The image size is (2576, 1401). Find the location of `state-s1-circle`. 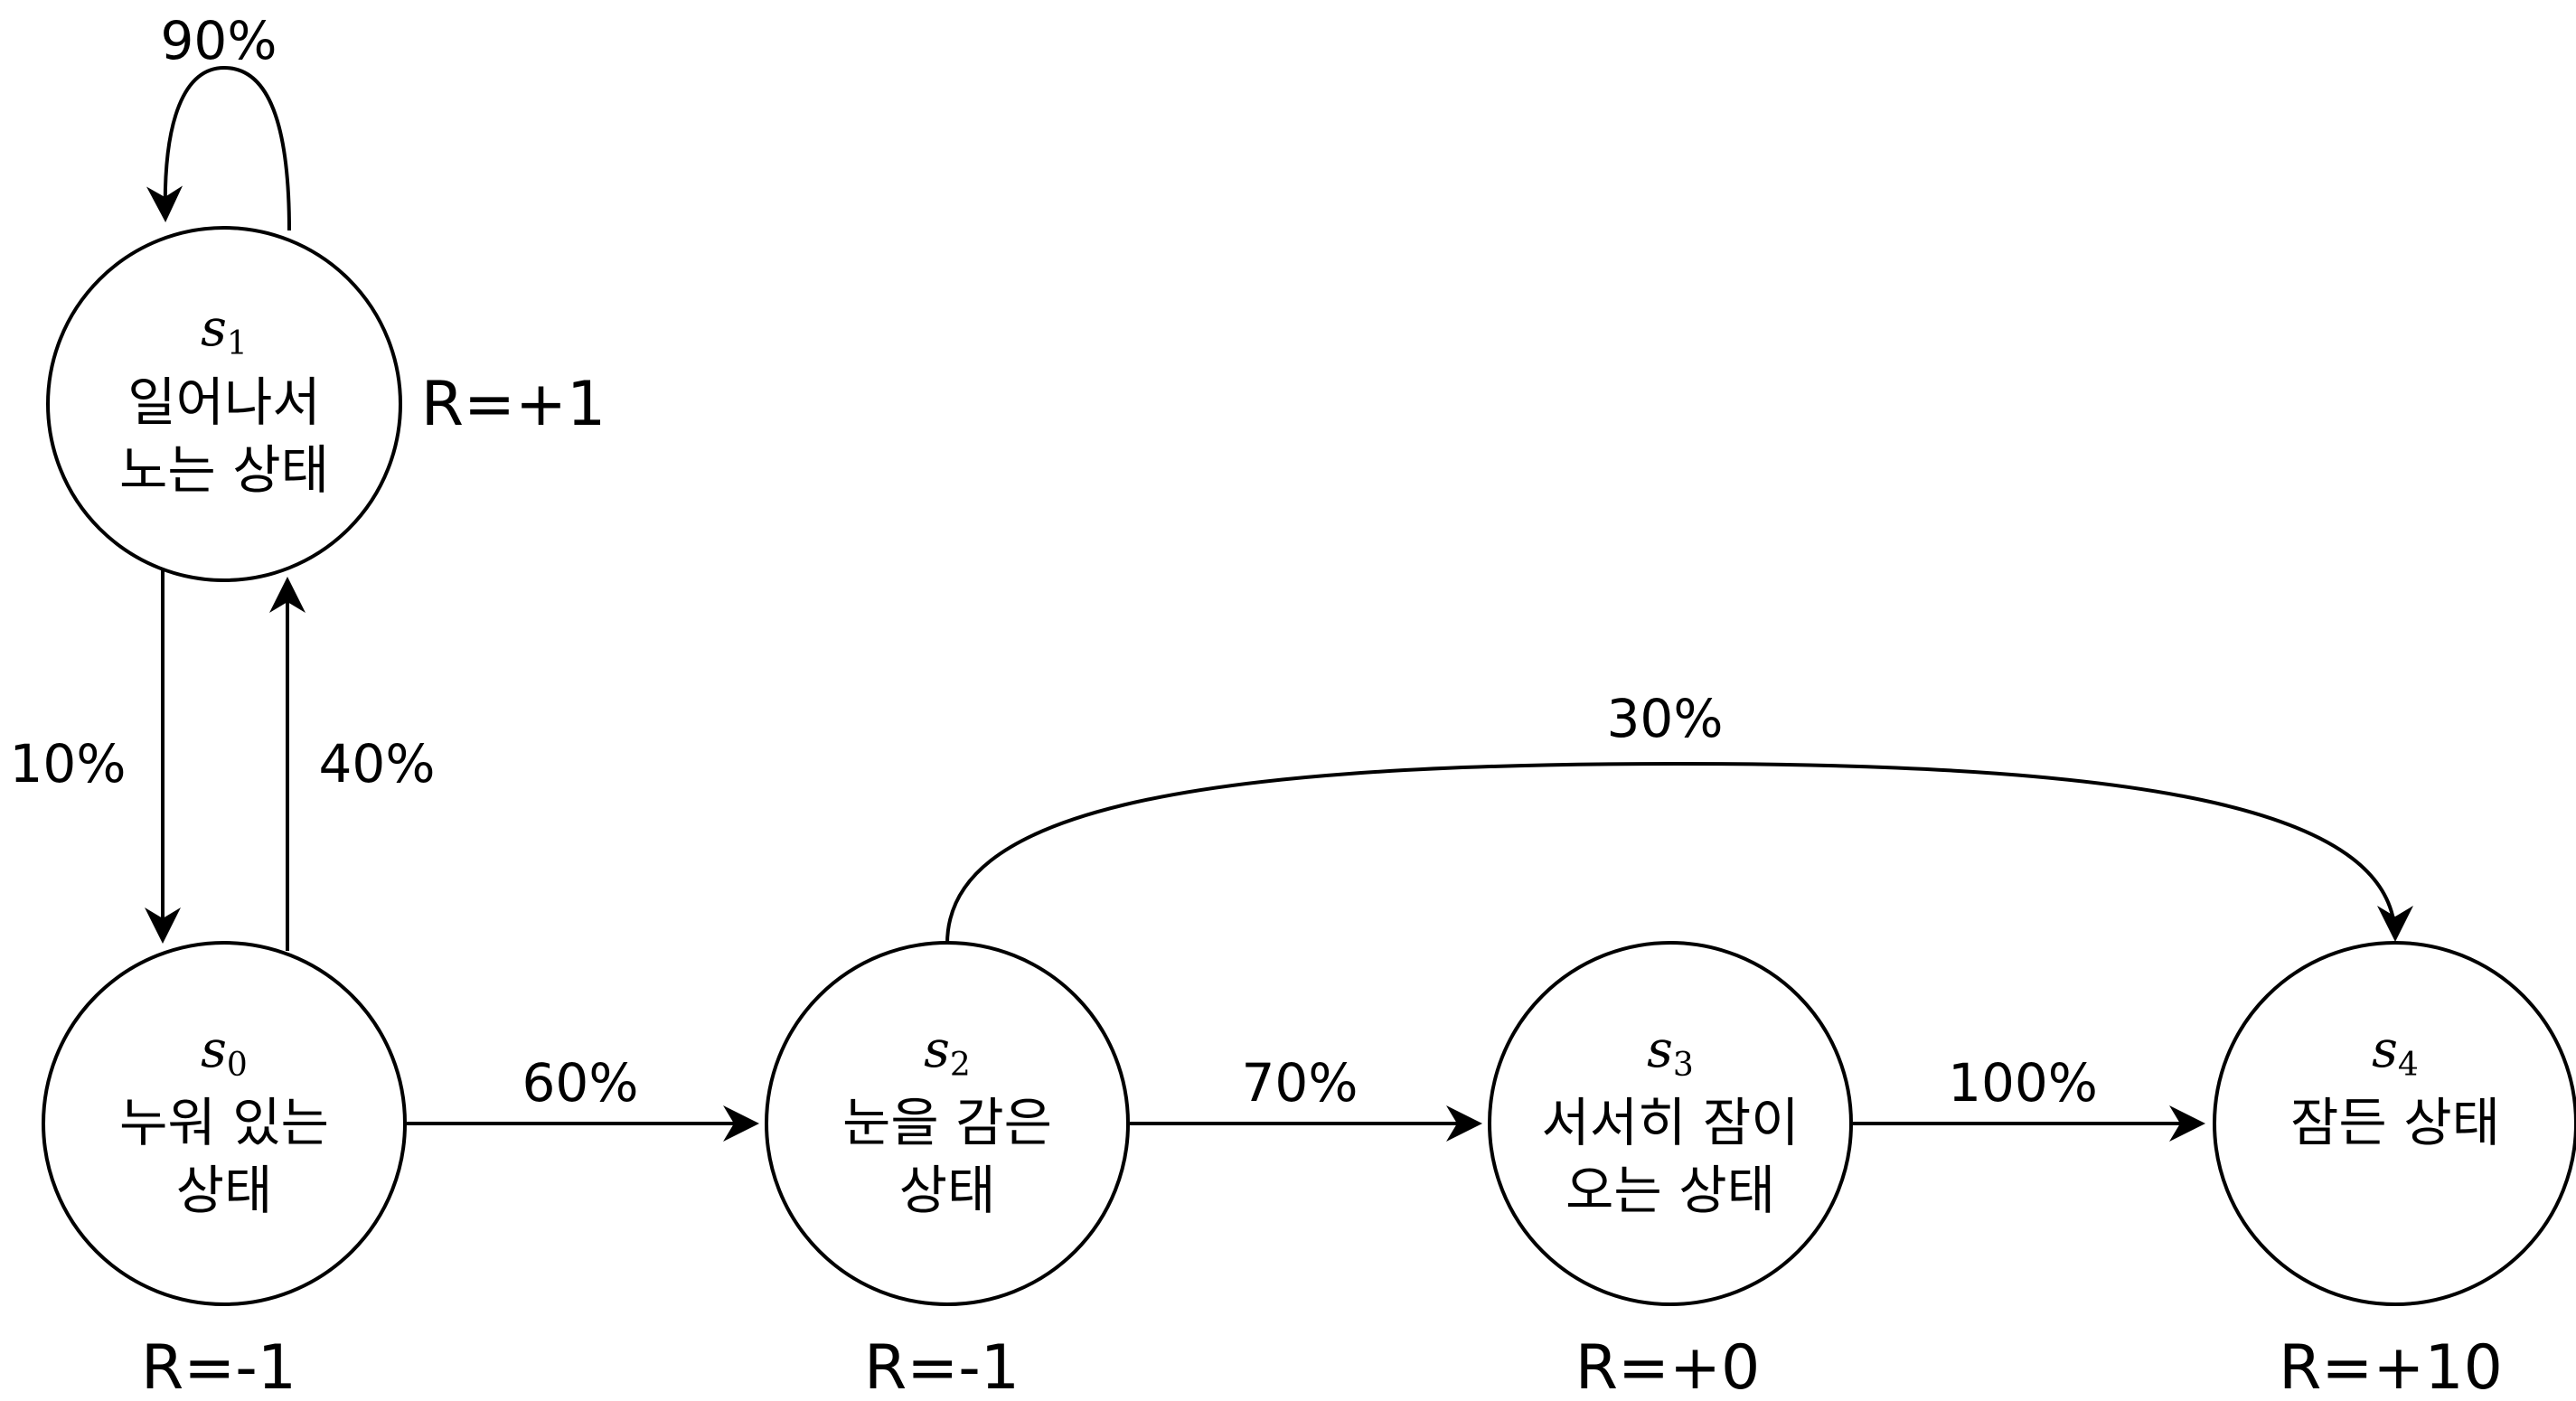

state-s1-circle is located at coordinates (224, 404).